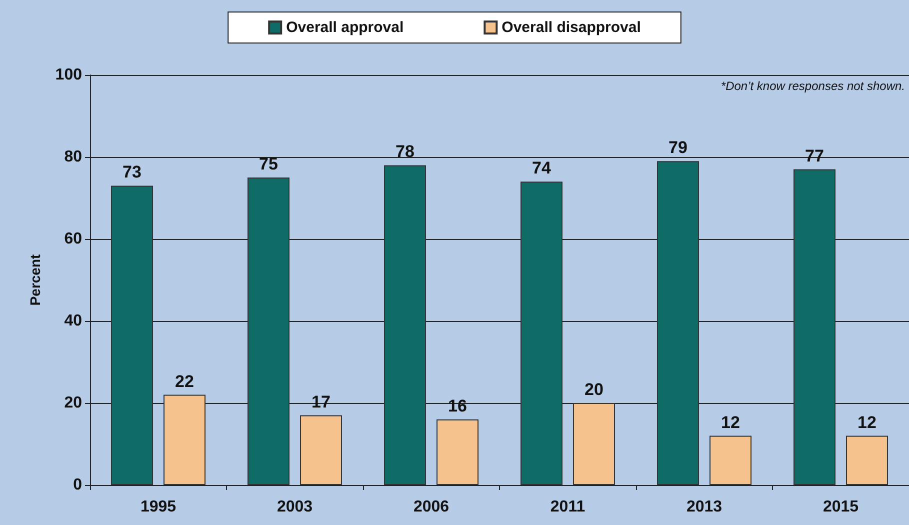 The width and height of the screenshot is (909, 525). I want to click on y-tick-label: 20, so click(73, 403).